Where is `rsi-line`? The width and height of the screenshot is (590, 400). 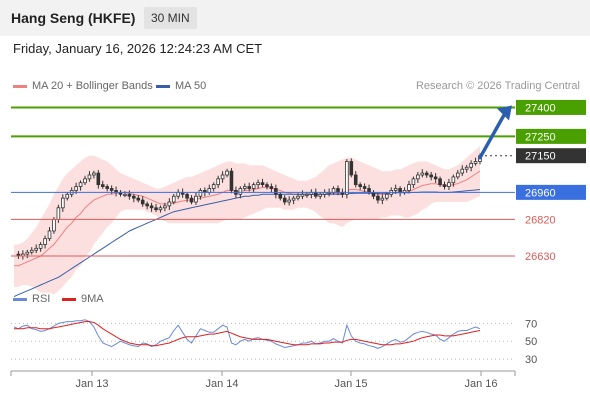 rsi-line is located at coordinates (247, 334).